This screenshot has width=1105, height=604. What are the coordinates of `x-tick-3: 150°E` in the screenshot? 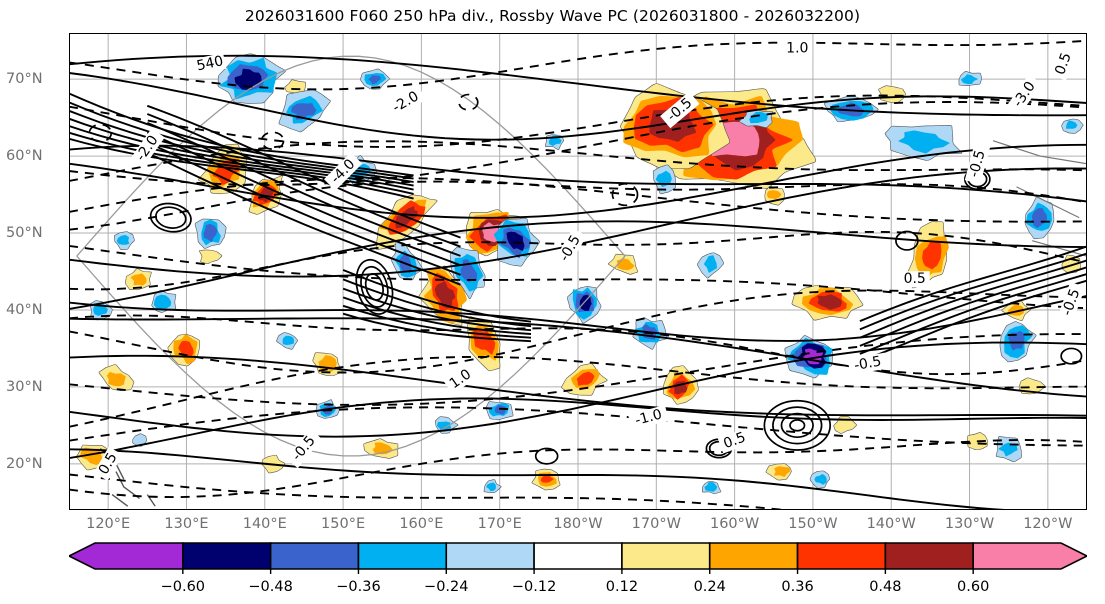 It's located at (343, 524).